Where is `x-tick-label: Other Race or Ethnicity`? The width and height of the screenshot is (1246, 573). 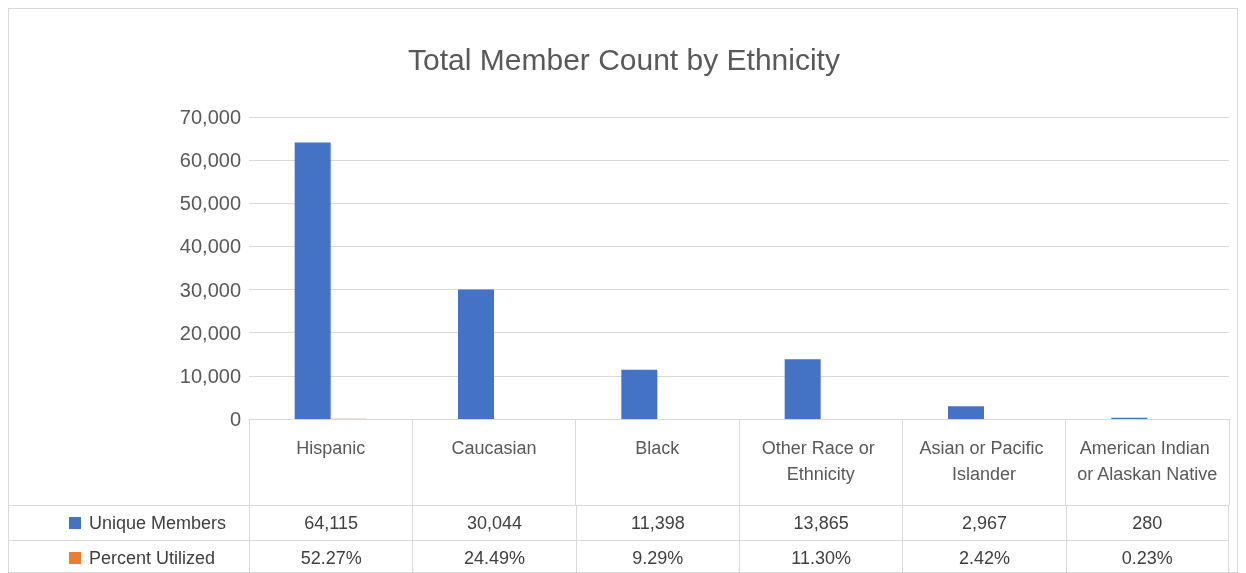
x-tick-label: Other Race or Ethnicity is located at coordinates (820, 461).